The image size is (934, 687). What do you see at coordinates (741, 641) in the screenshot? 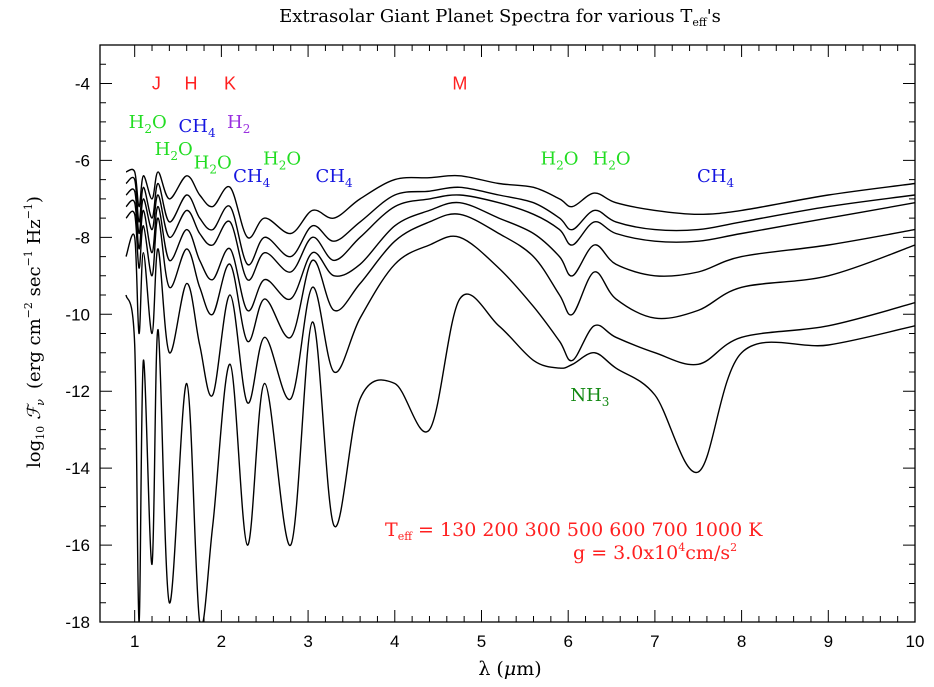
I see `x-tick-label: 8` at bounding box center [741, 641].